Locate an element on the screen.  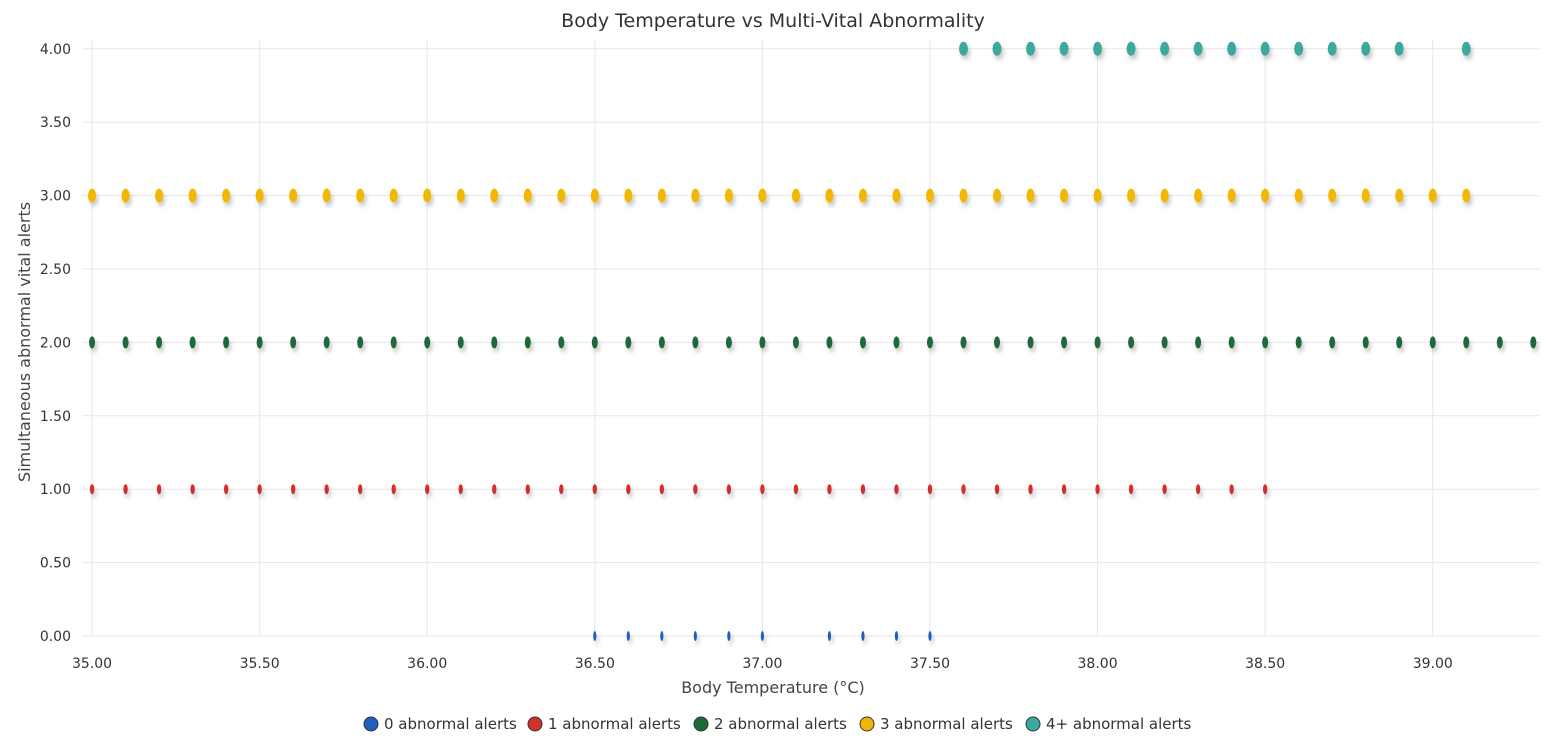
legend-item: 1 abnormal alerts is located at coordinates (604, 724).